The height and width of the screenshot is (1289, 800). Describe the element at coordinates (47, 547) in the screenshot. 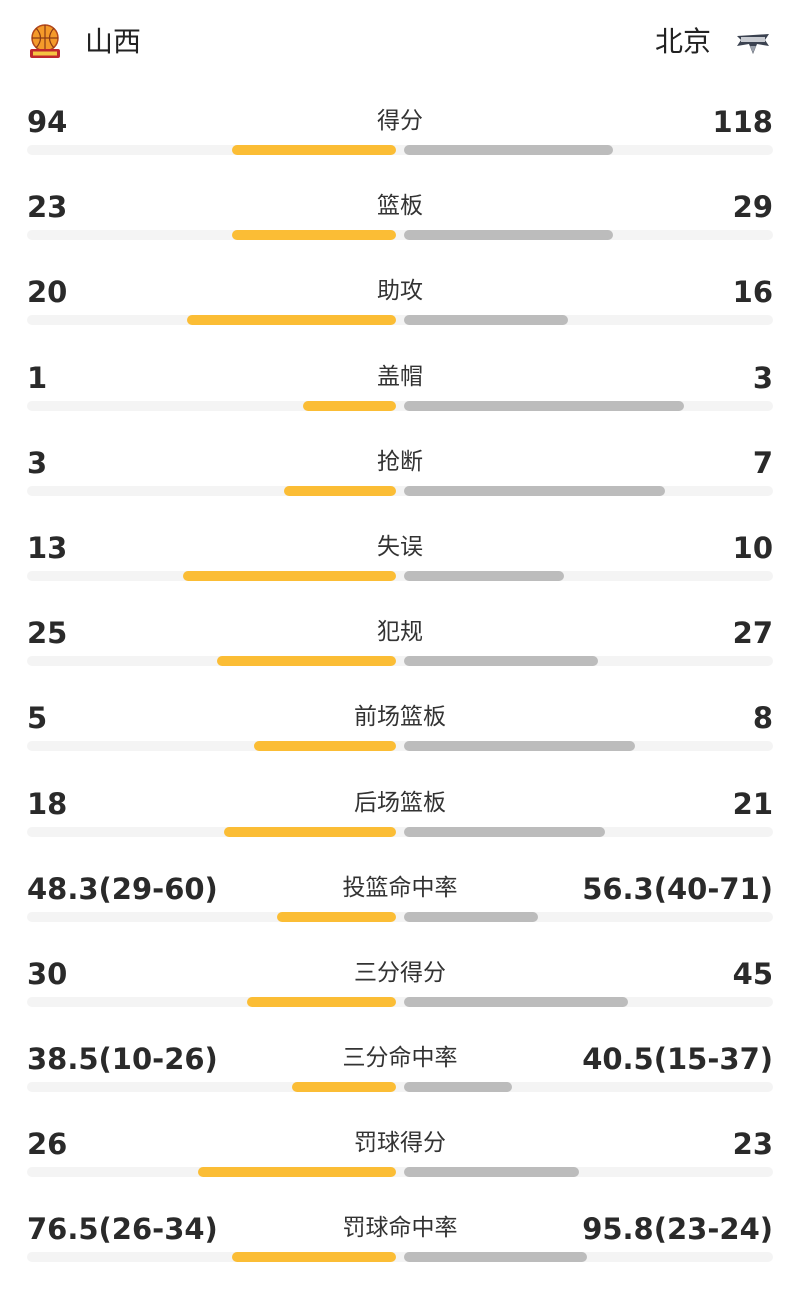

I see `home-stat-value: 13` at that location.